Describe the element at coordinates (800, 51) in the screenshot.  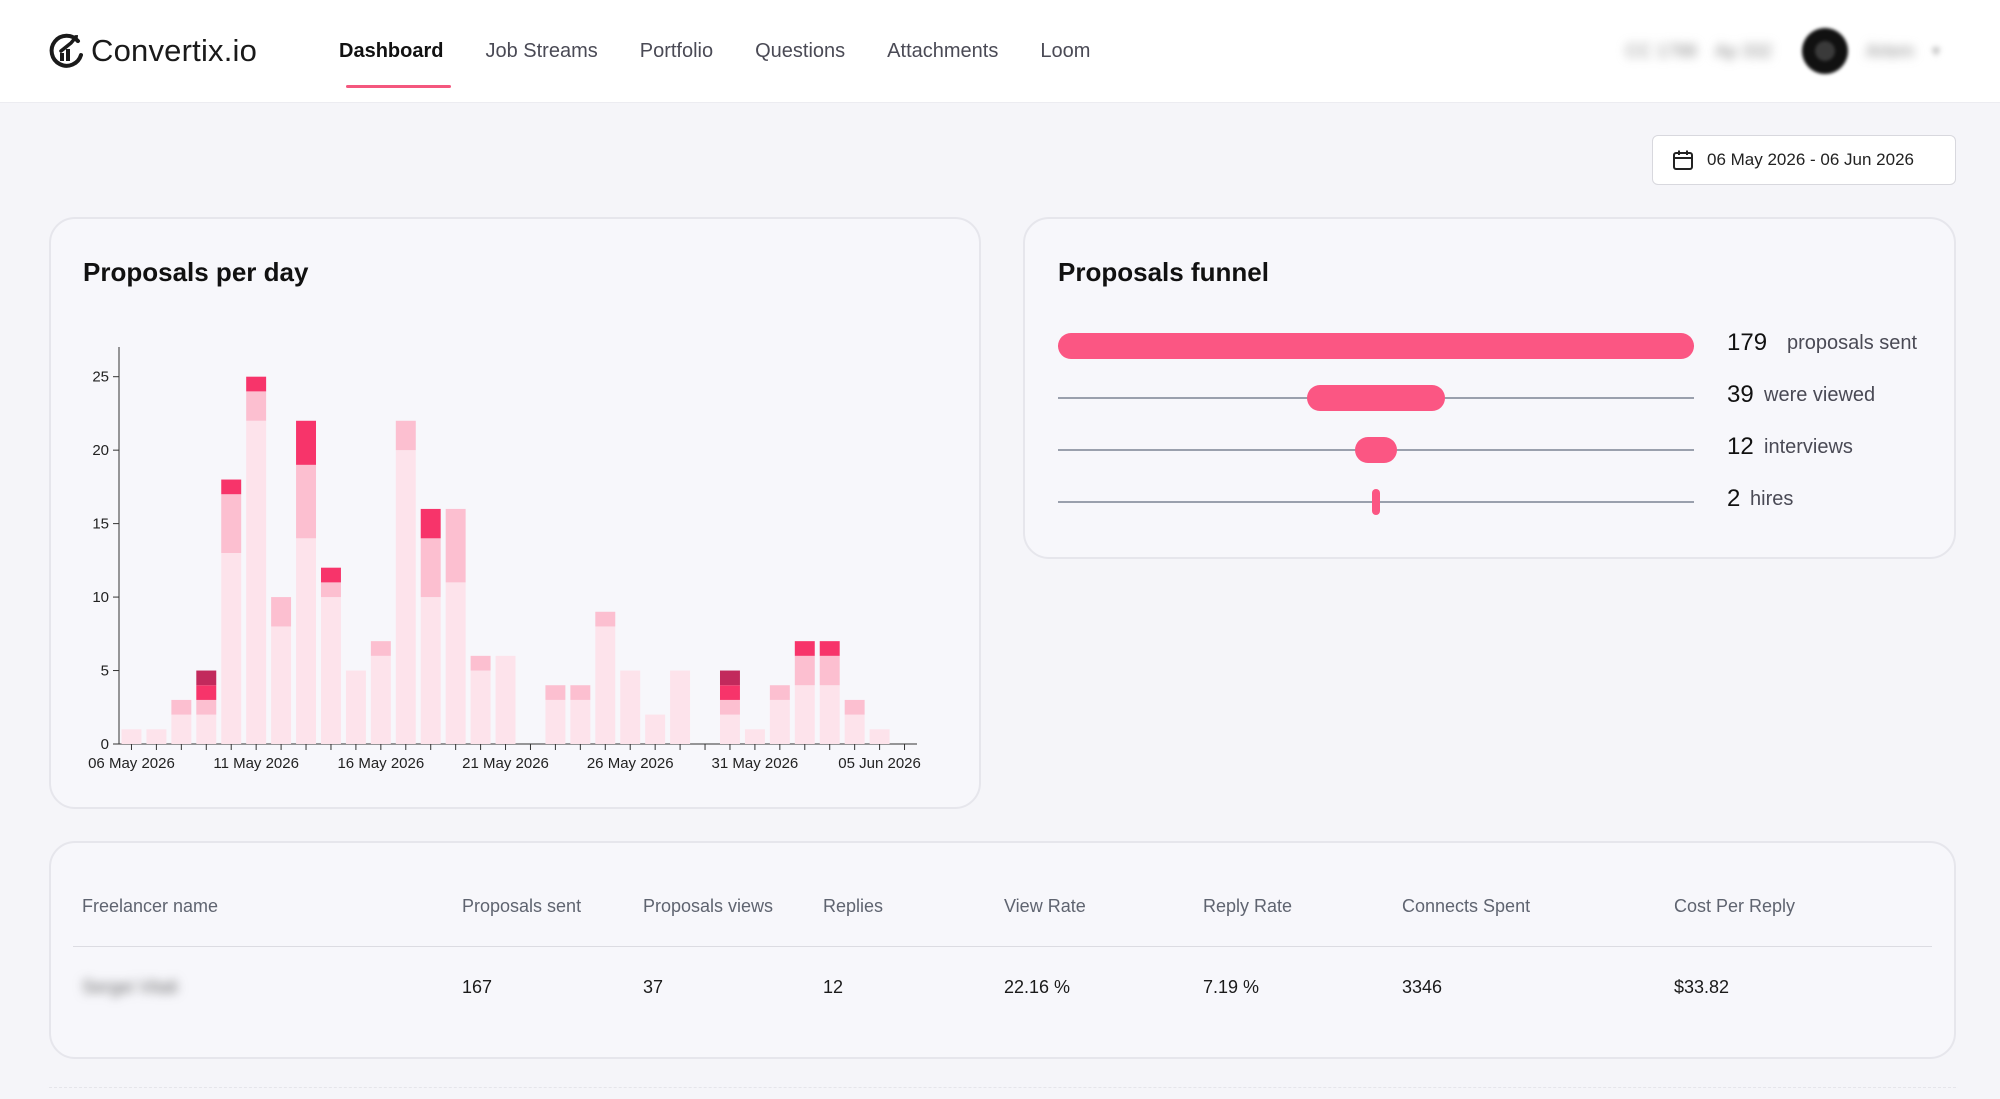
I see `nav-tab-questions: Questions` at that location.